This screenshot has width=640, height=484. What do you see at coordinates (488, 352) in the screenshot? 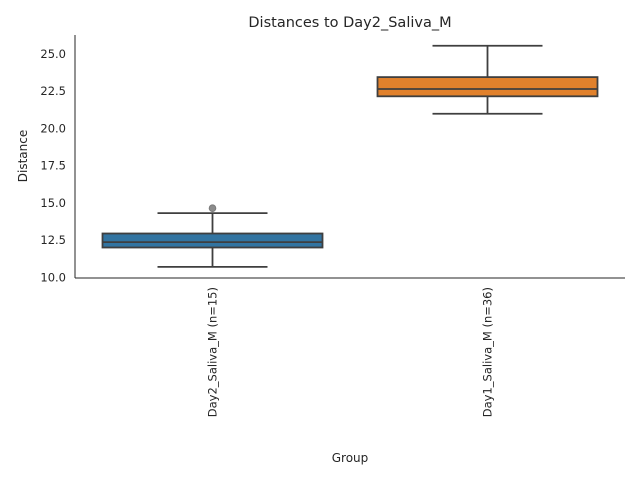
I see `x-tick-label: Day1_Saliva_M (n=36)` at bounding box center [488, 352].